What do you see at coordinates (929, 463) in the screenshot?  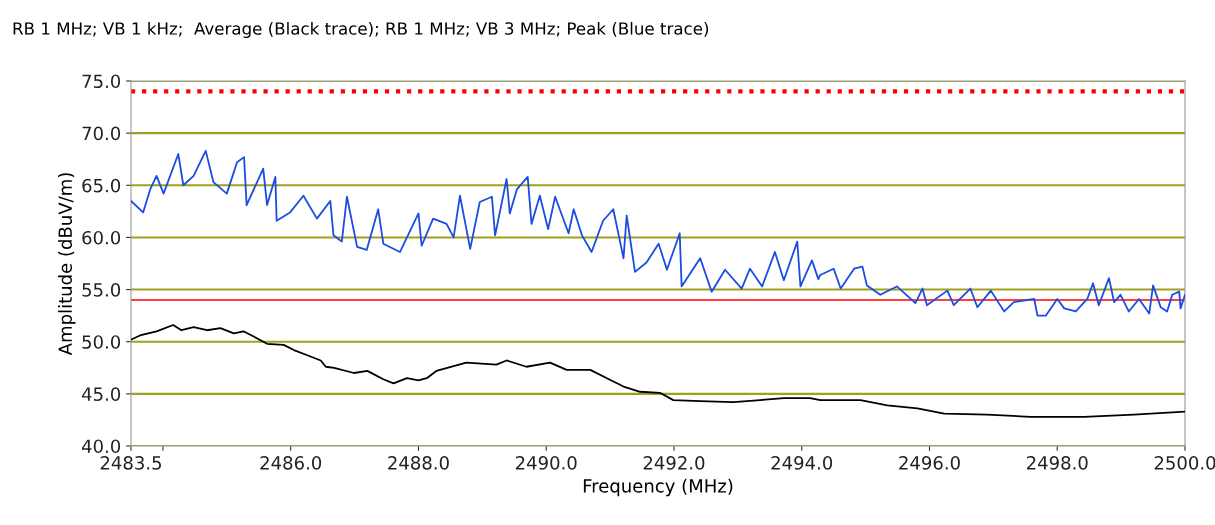 I see `x-tick-label: 2496.0` at bounding box center [929, 463].